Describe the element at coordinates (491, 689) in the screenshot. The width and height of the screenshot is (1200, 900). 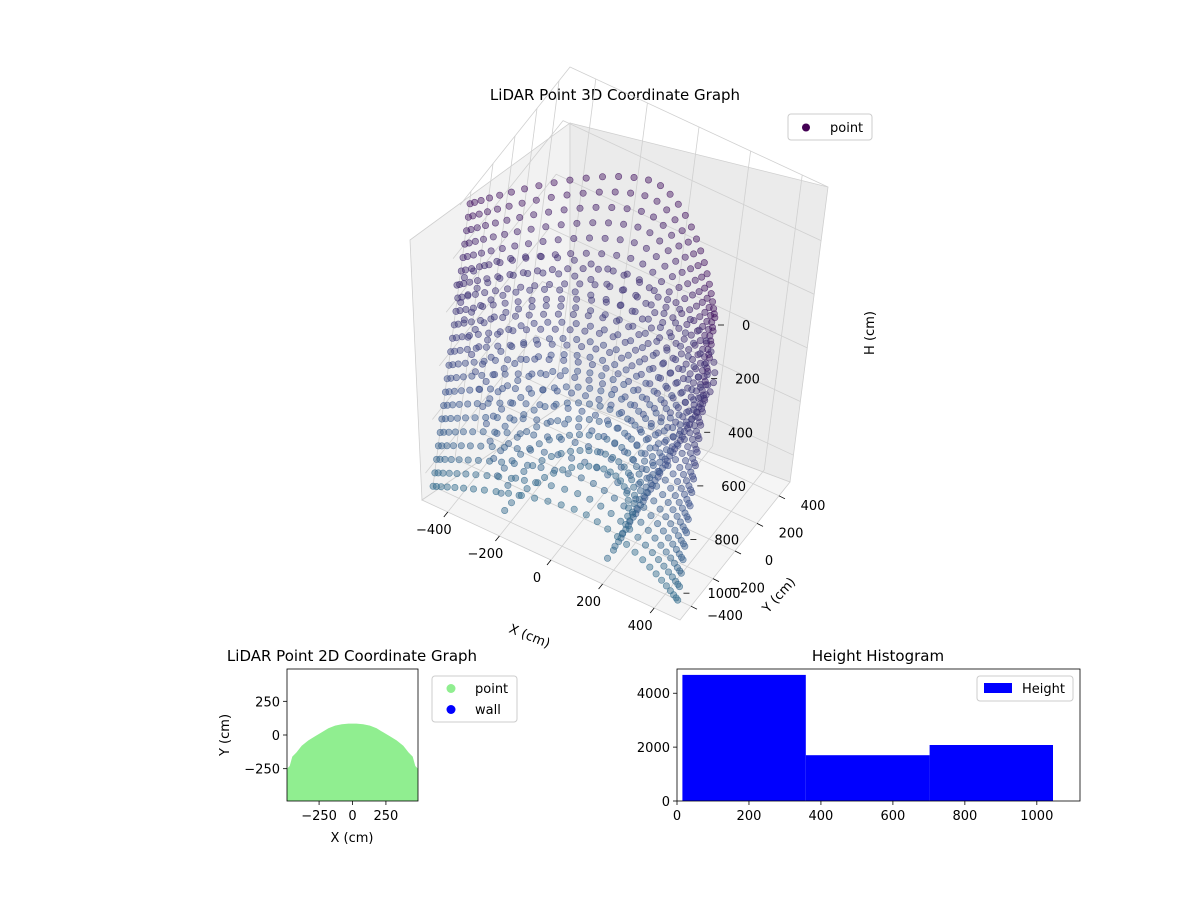
I see `legend-2d-point-label: point` at that location.